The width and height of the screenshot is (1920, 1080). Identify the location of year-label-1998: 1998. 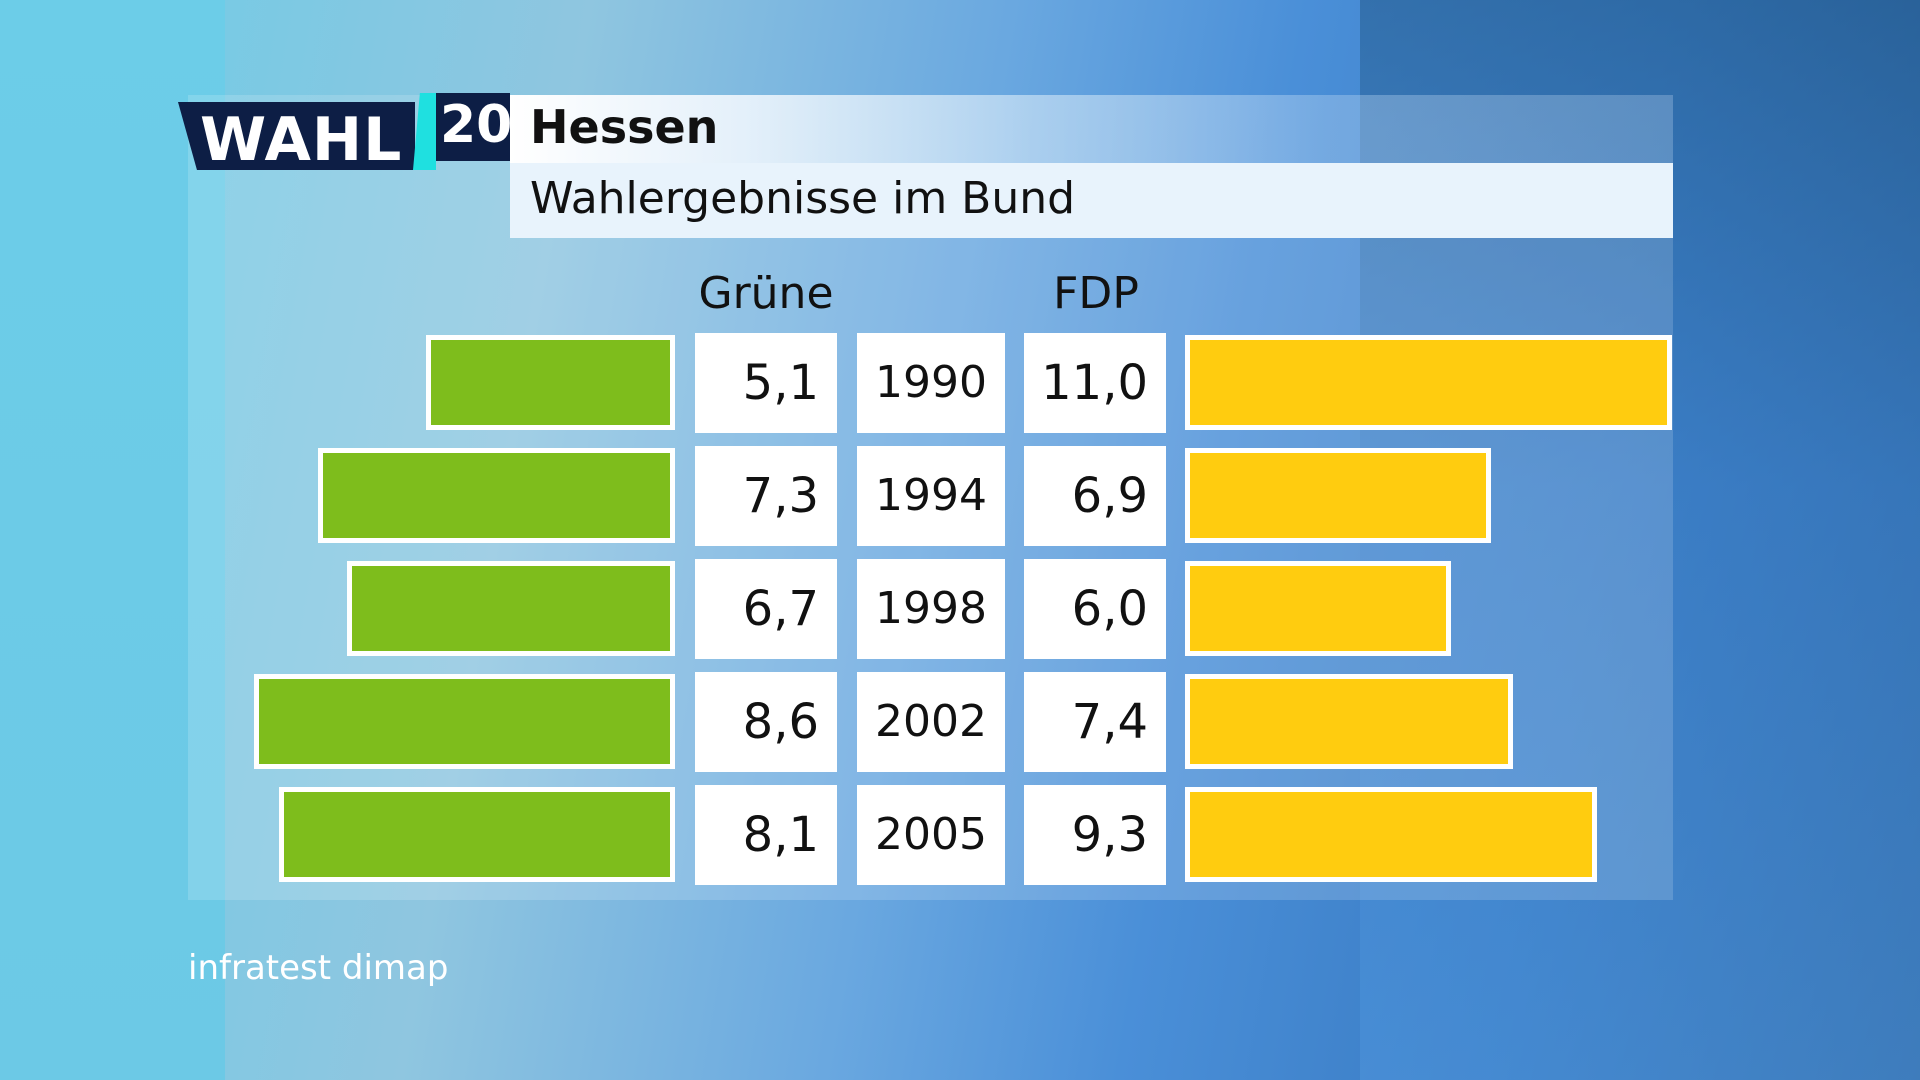
(931, 609).